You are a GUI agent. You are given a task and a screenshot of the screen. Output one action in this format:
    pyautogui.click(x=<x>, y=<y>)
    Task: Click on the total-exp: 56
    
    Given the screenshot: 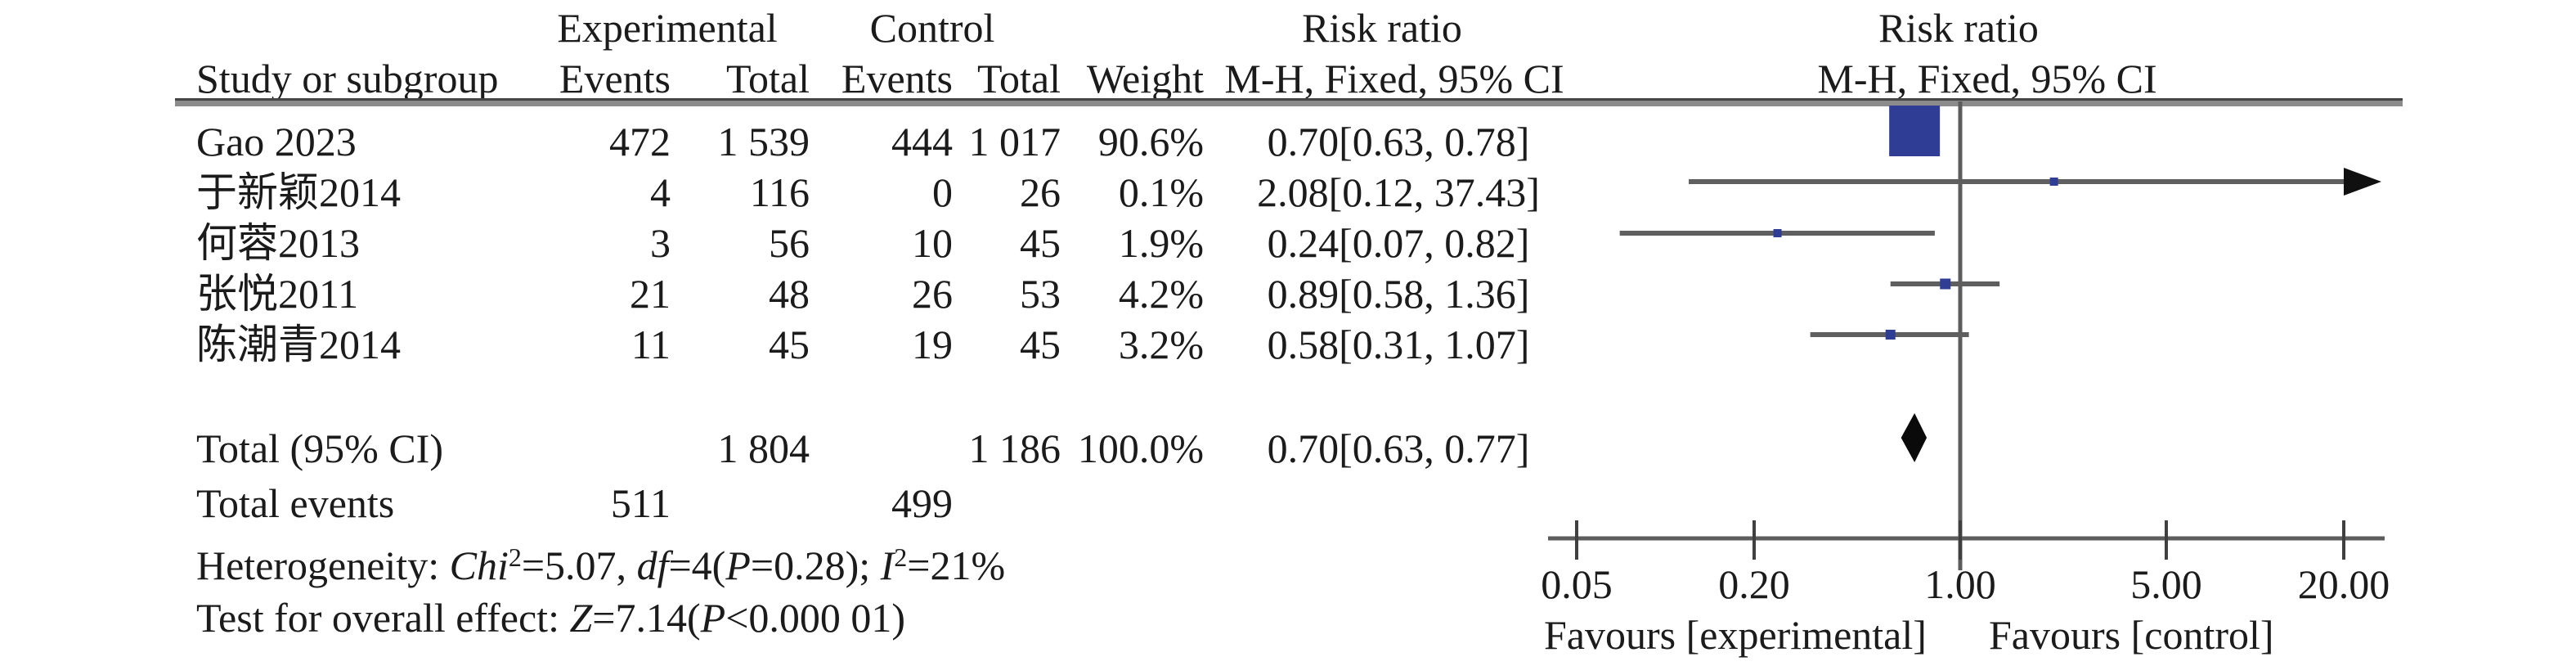 What is the action you would take?
    pyautogui.click(x=789, y=243)
    